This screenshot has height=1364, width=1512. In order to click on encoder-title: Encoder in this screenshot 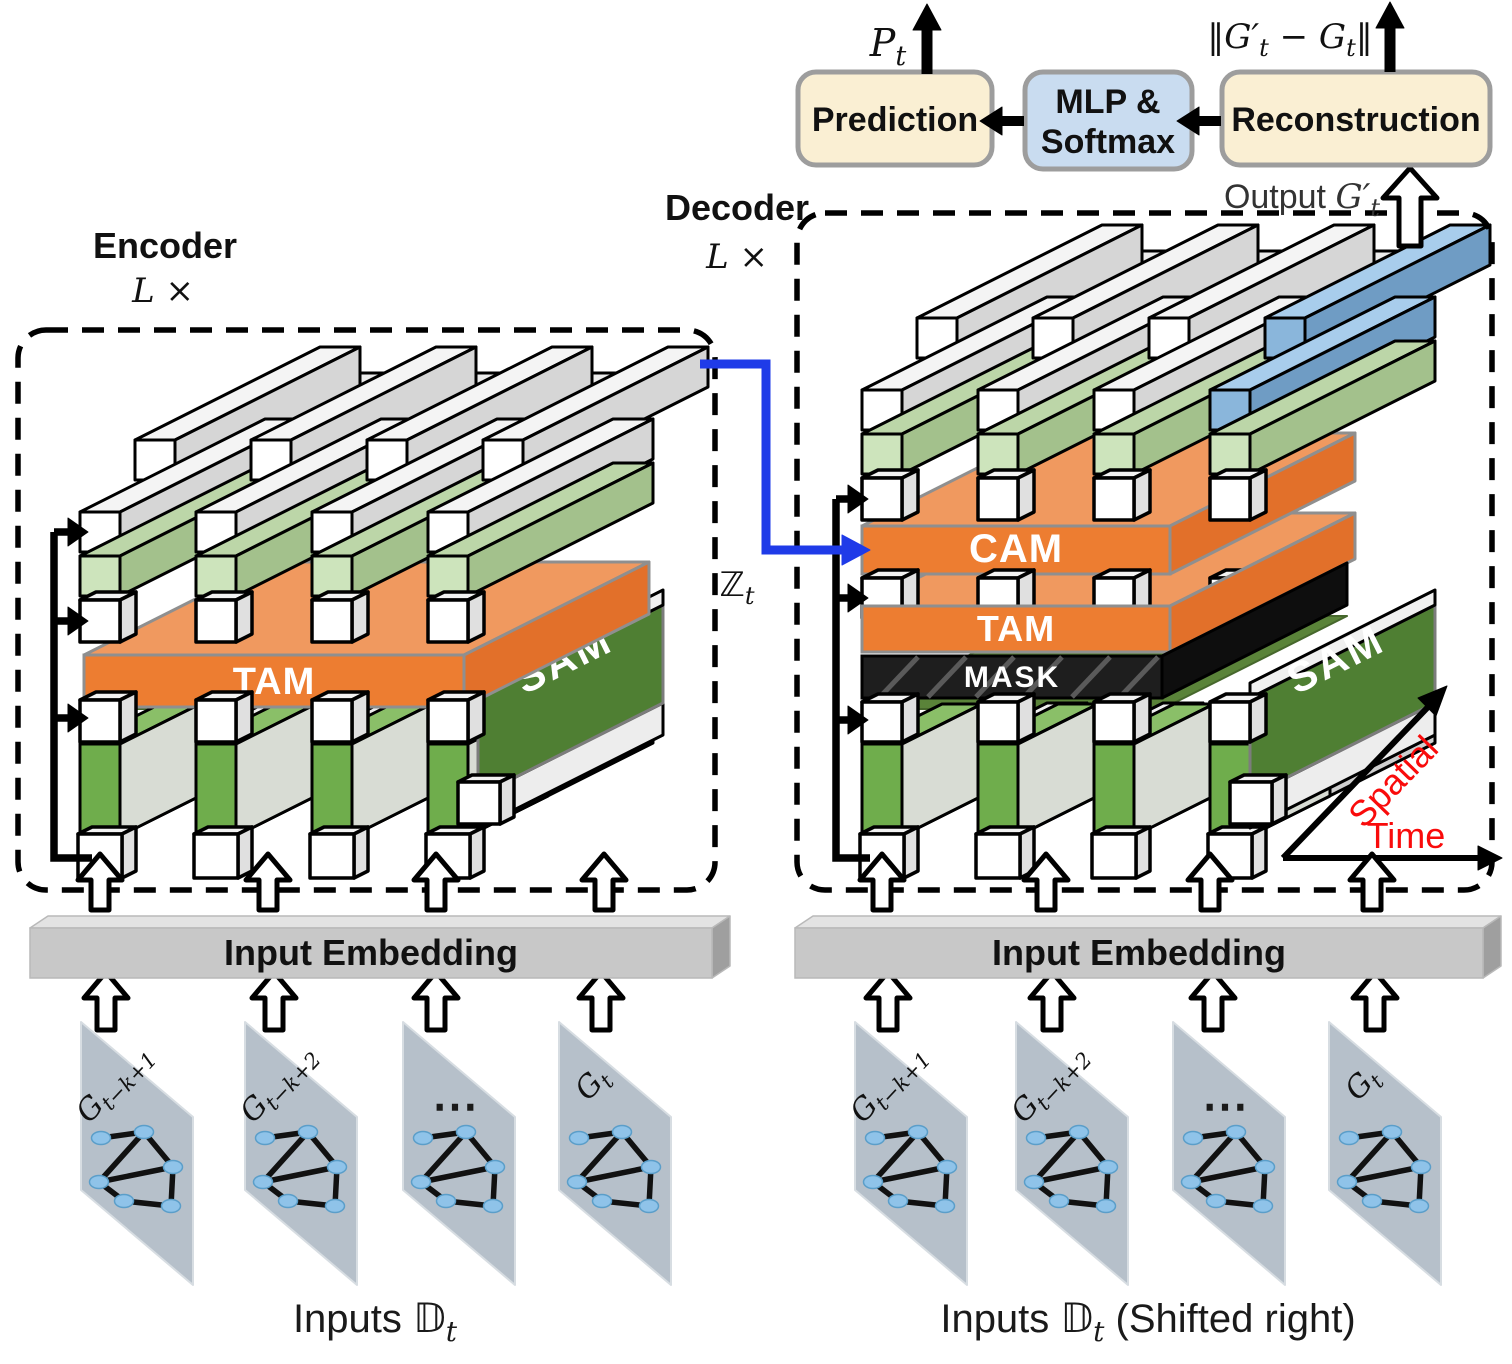, I will do `click(165, 245)`.